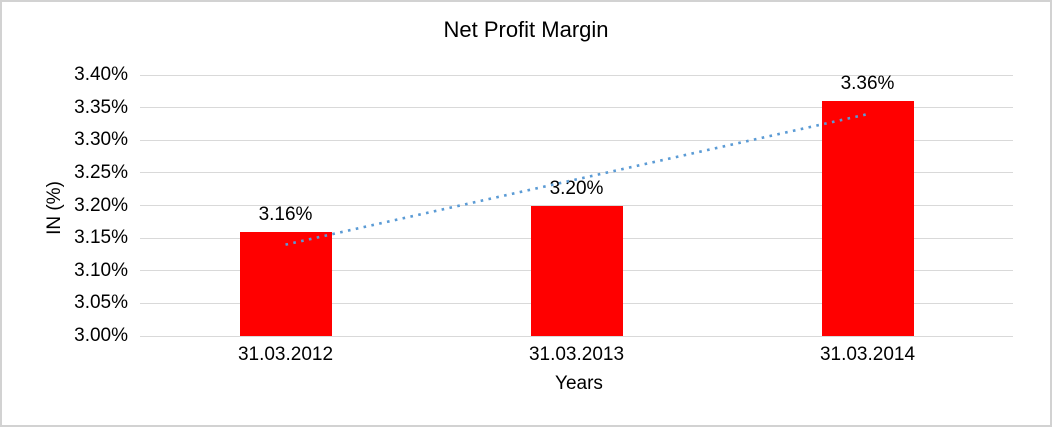 The height and width of the screenshot is (427, 1052). What do you see at coordinates (579, 383) in the screenshot?
I see `x-axis-title: Years` at bounding box center [579, 383].